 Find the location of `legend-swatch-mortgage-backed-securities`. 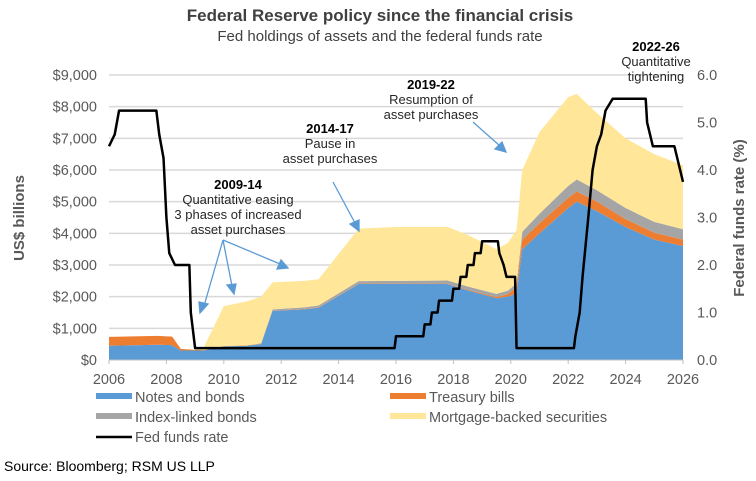

legend-swatch-mortgage-backed-securities is located at coordinates (408, 416).